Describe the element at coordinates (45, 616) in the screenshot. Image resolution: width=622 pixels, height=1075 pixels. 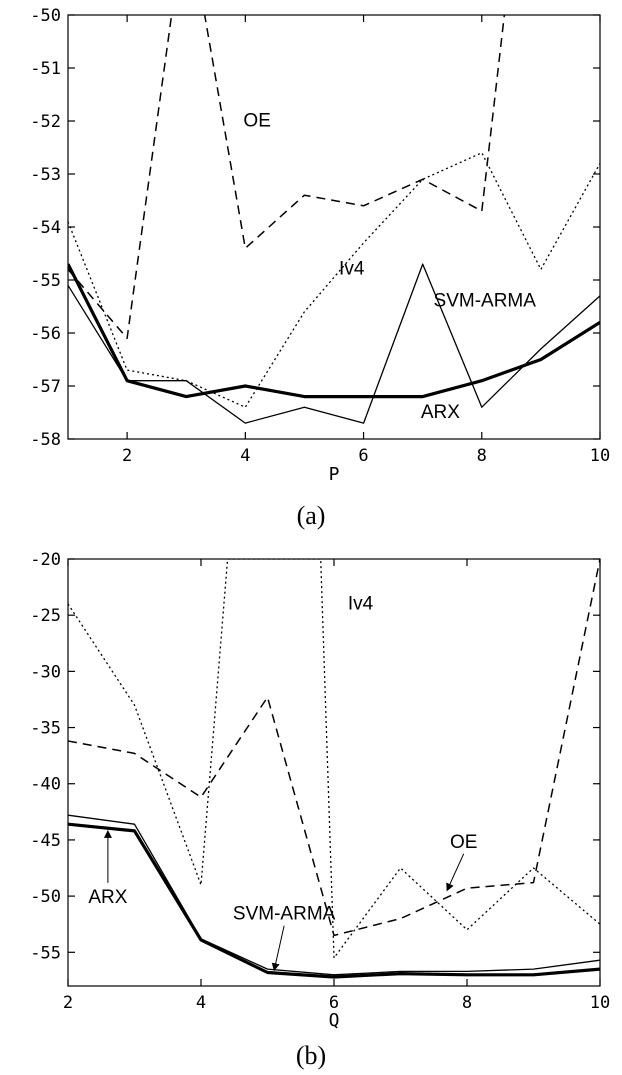
I see `y-tick-label: -25` at that location.